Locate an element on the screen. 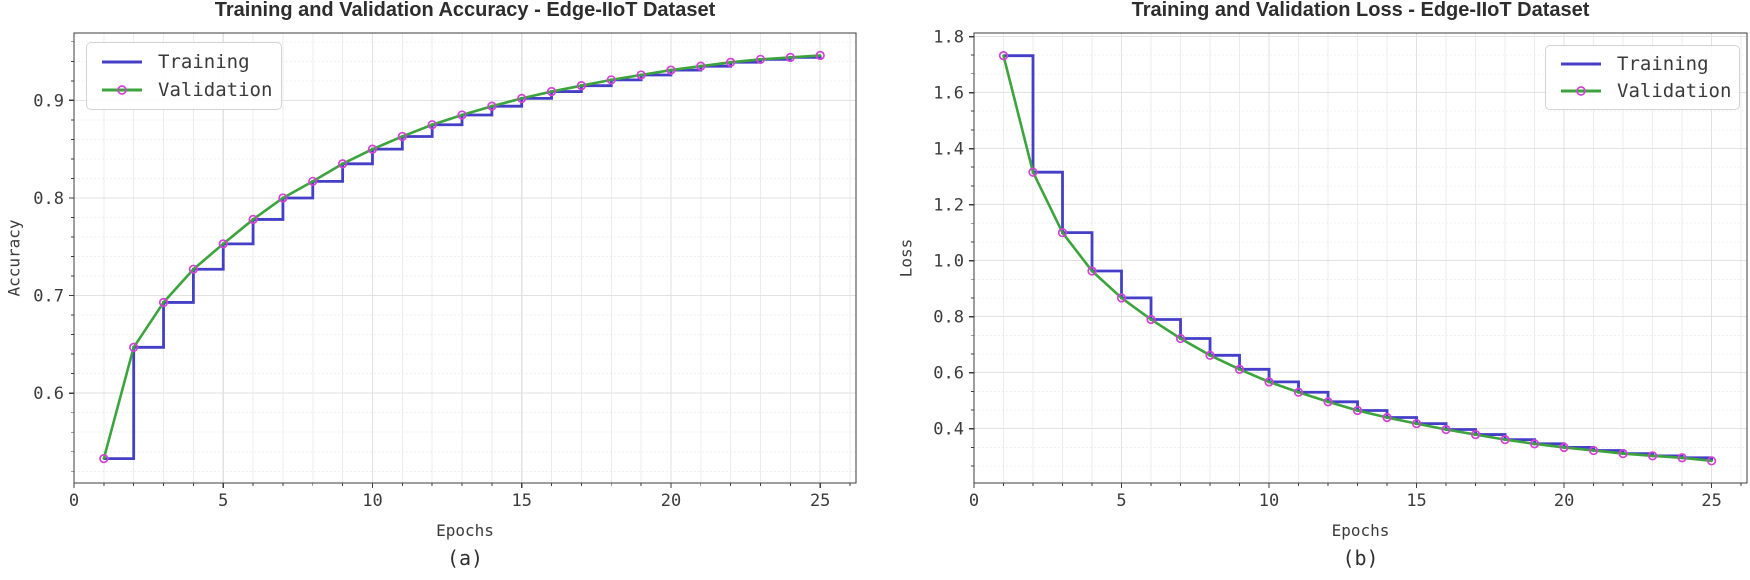  accuracy-y-axis-label: Accuracy is located at coordinates (14, 258).